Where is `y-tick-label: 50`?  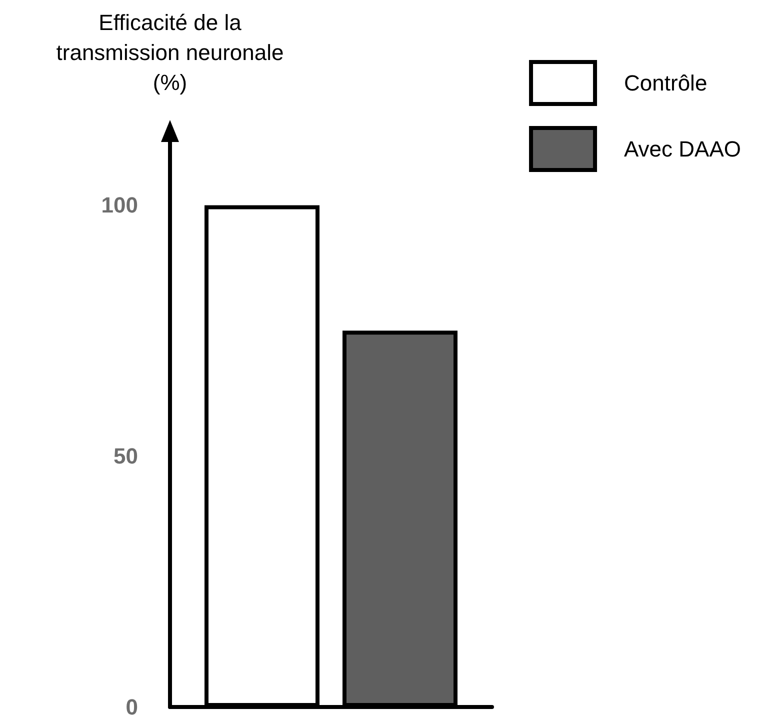 y-tick-label: 50 is located at coordinates (126, 456).